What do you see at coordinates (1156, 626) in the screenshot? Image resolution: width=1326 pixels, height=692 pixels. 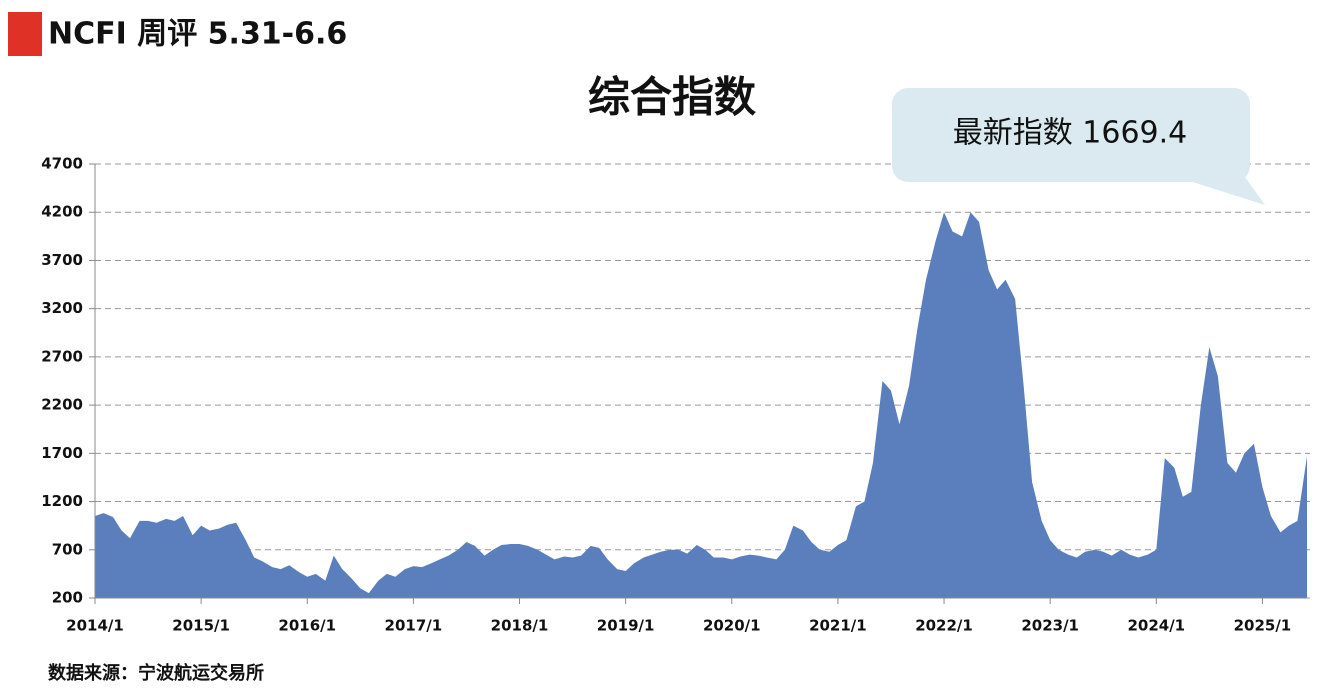 I see `x-tick-label: 2024/1` at bounding box center [1156, 626].